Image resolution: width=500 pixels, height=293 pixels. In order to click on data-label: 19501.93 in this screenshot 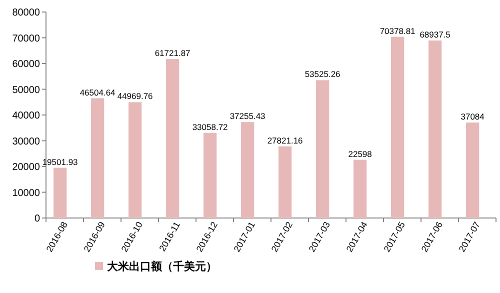, I will do `click(60, 161)`.